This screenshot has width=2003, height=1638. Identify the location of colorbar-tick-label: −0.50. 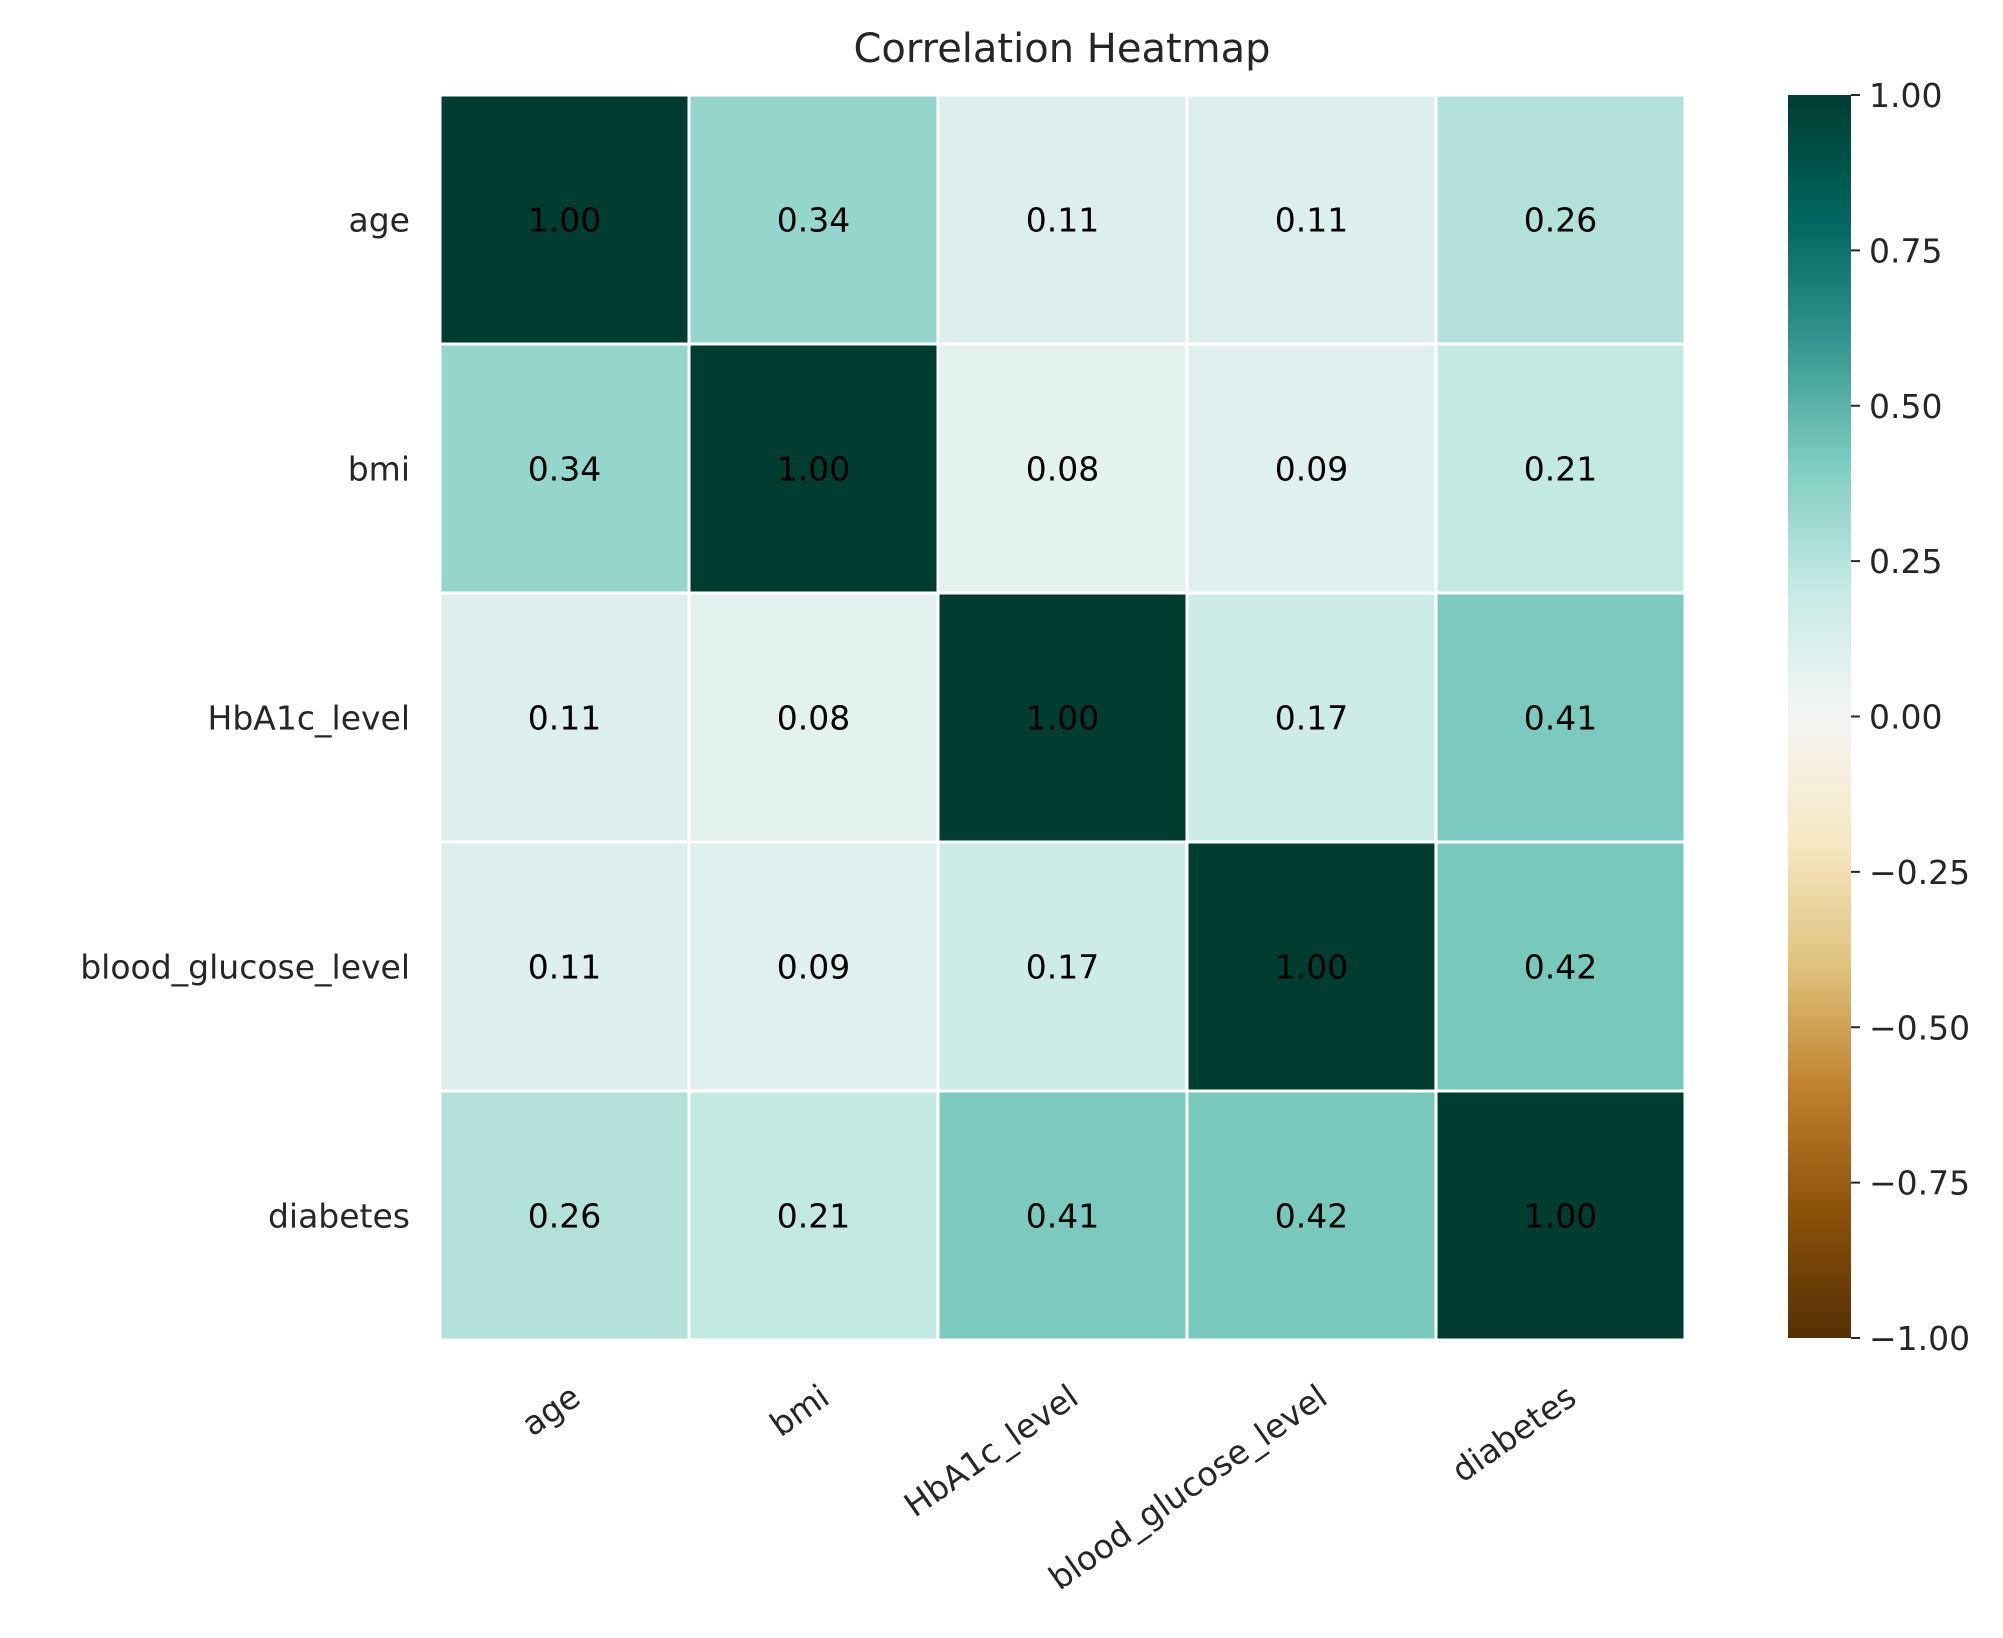
(1919, 1027).